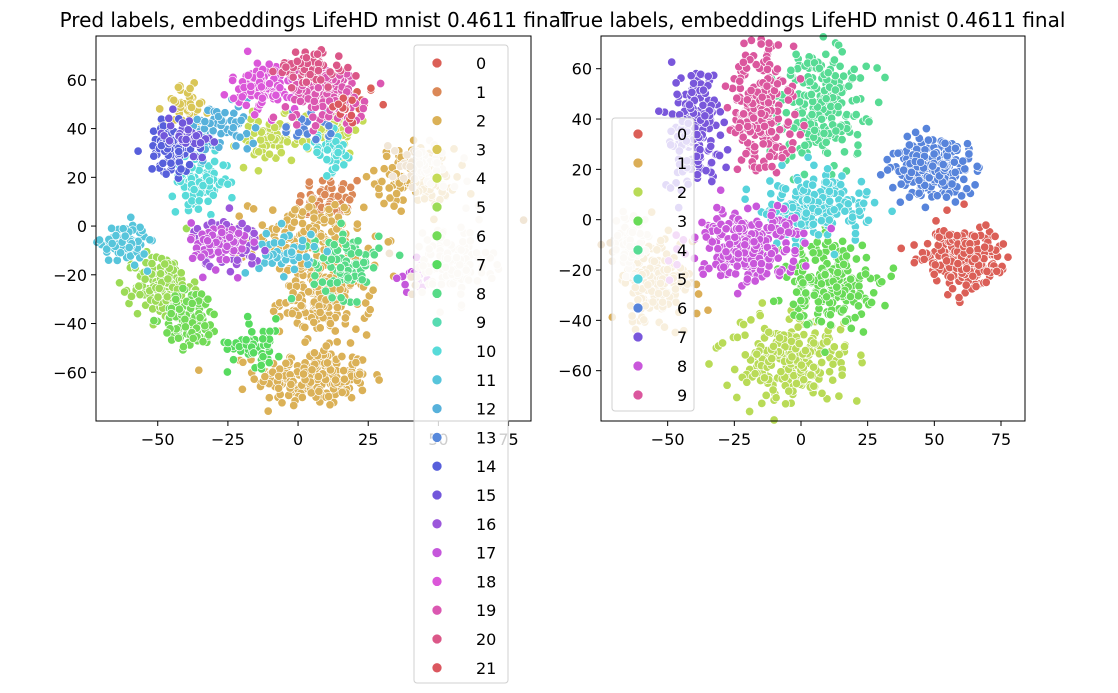 The height and width of the screenshot is (693, 1118). I want to click on legend-label-17: 17, so click(486, 553).